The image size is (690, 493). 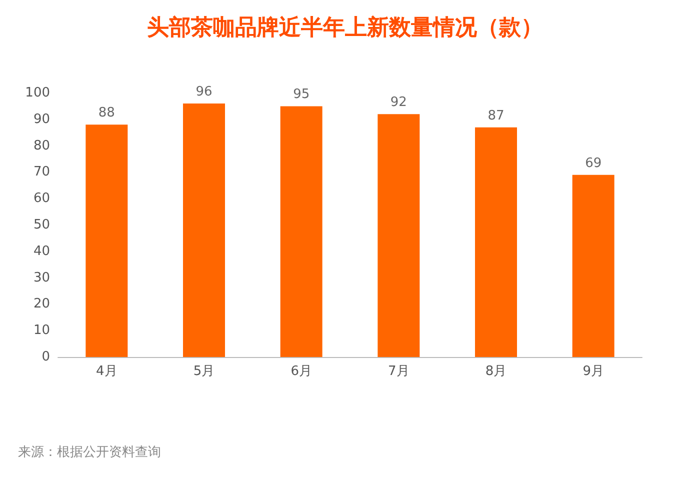 What do you see at coordinates (41, 304) in the screenshot?
I see `y-tick-label: 20` at bounding box center [41, 304].